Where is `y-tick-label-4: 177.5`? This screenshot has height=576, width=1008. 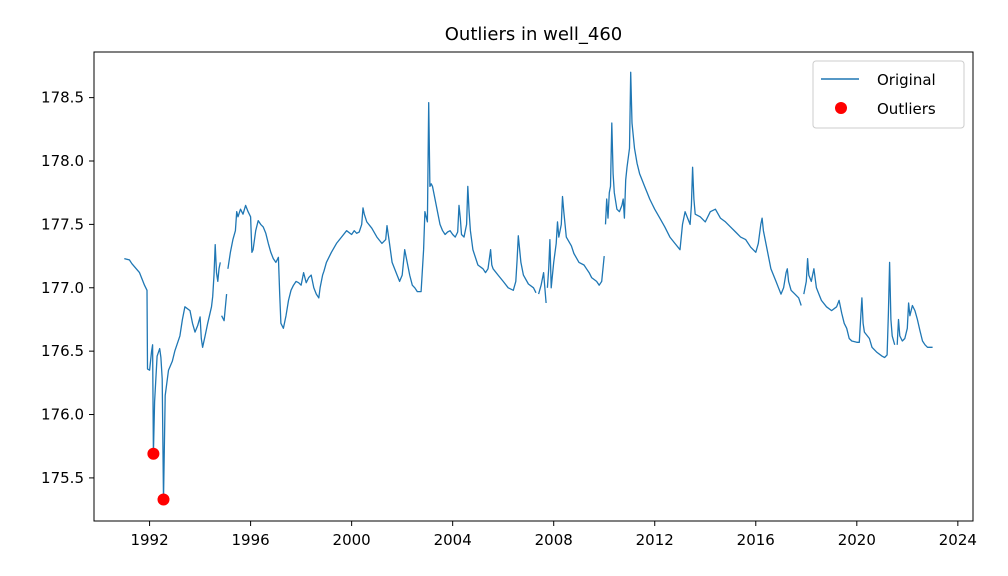 y-tick-label-4: 177.5 is located at coordinates (62, 224).